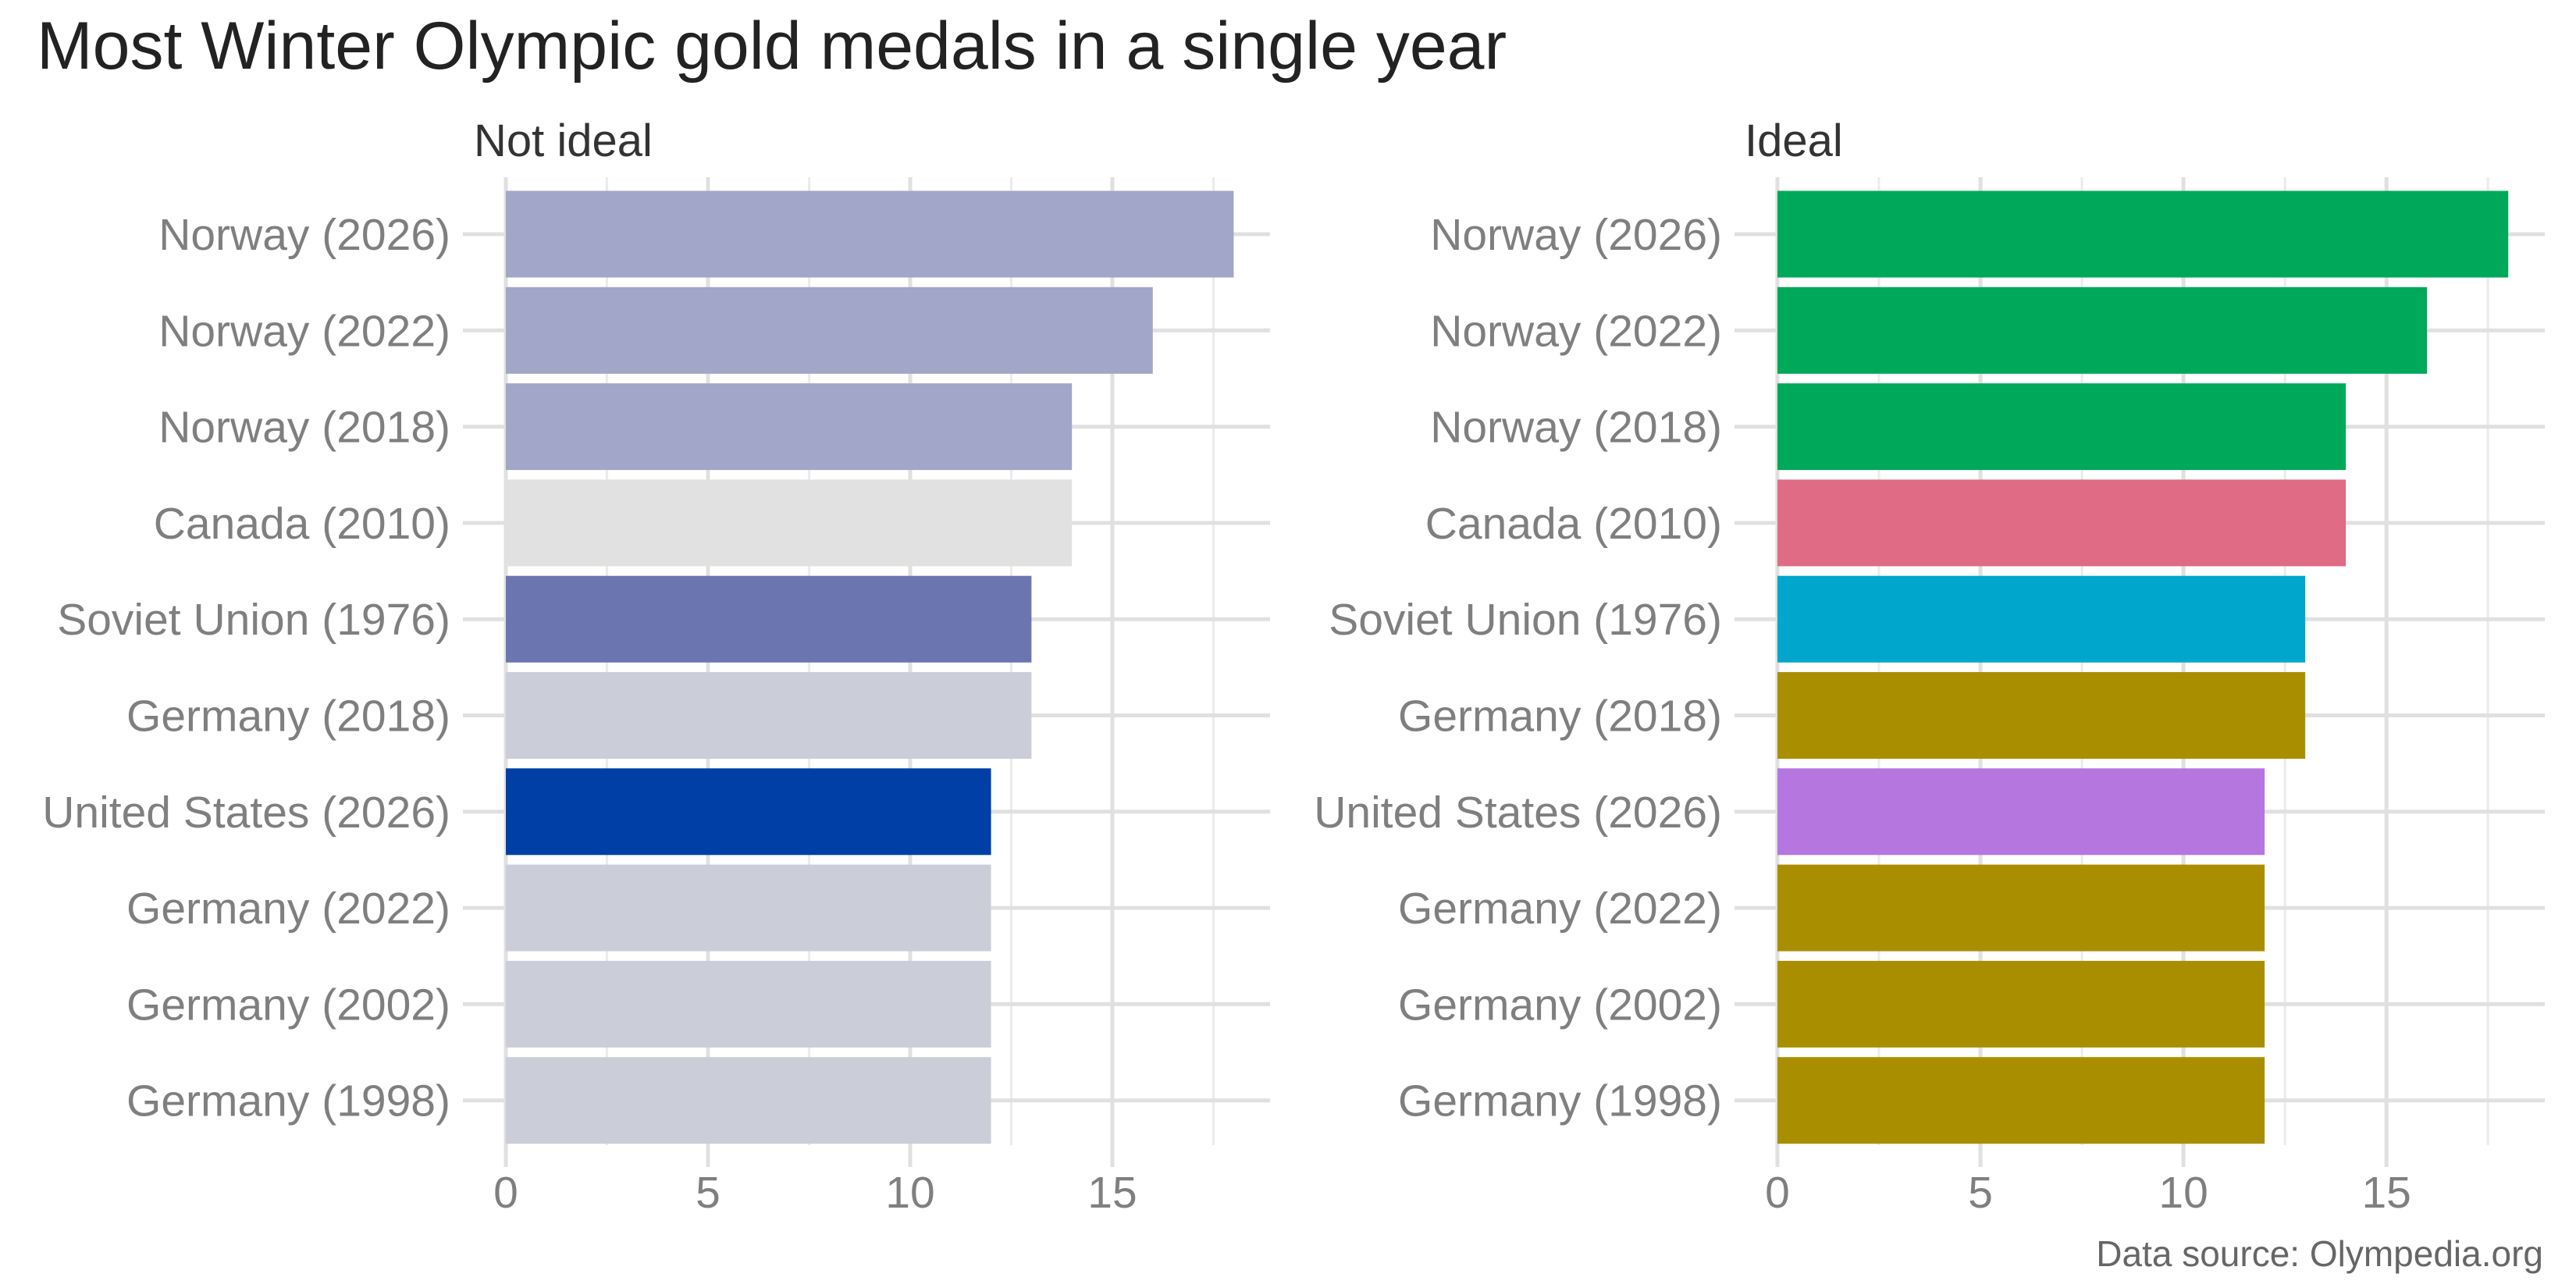 The image size is (2576, 1288). I want to click on panel-subtitle: Ideal, so click(1794, 141).